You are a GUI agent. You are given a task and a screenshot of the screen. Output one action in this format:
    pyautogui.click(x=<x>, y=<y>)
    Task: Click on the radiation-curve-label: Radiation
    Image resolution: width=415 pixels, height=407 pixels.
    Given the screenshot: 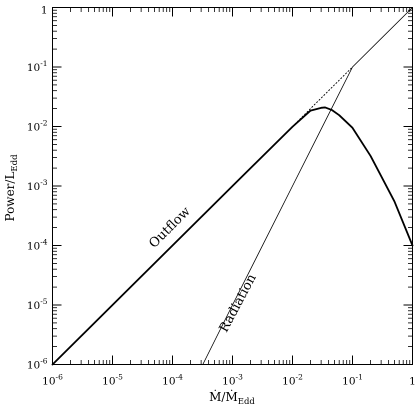 What is the action you would take?
    pyautogui.click(x=238, y=303)
    